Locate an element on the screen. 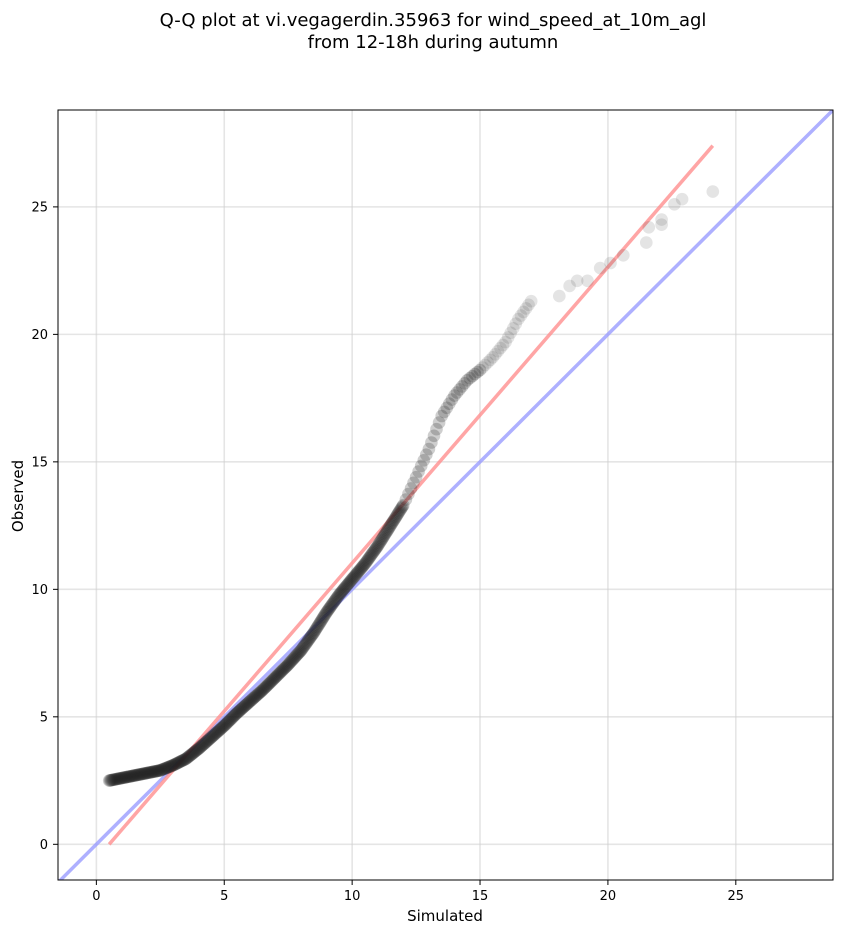 This screenshot has height=934, width=843. x-tick-label: 10 is located at coordinates (352, 896).